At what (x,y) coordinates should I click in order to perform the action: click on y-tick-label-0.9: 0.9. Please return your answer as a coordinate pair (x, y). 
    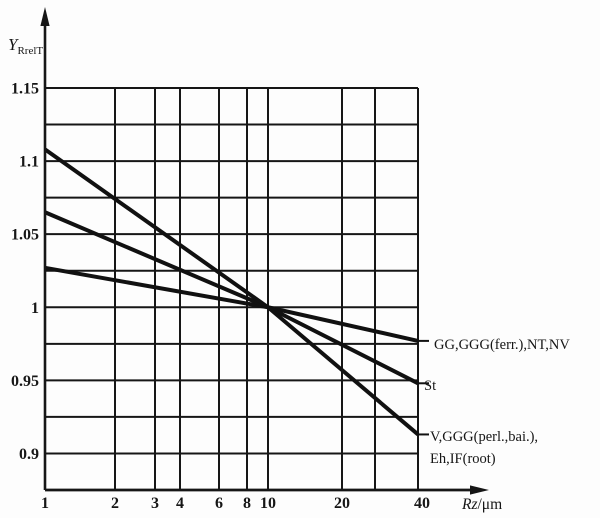
    Looking at the image, I should click on (29, 454).